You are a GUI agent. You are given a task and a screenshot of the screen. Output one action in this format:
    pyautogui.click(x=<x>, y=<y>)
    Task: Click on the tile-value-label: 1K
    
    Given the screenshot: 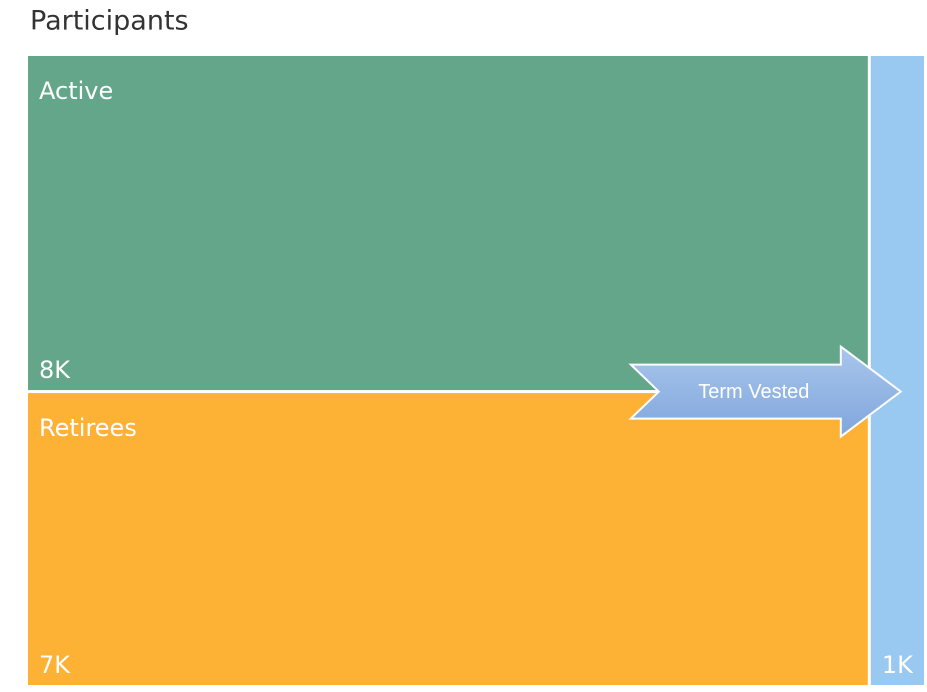 What is the action you would take?
    pyautogui.click(x=898, y=665)
    